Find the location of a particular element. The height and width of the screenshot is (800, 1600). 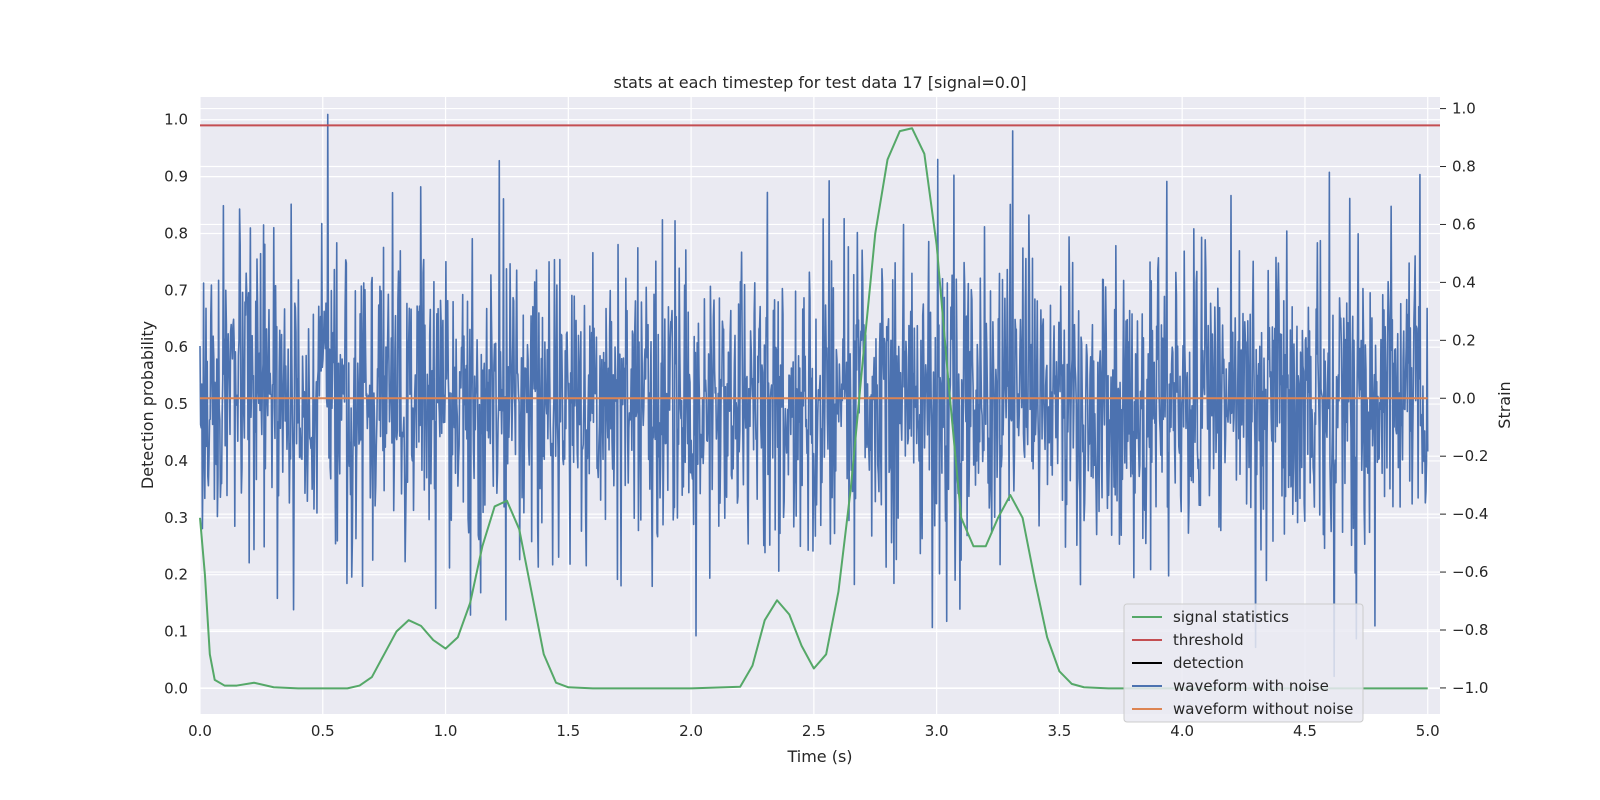

y-tick-label: 0.6 is located at coordinates (176, 347).